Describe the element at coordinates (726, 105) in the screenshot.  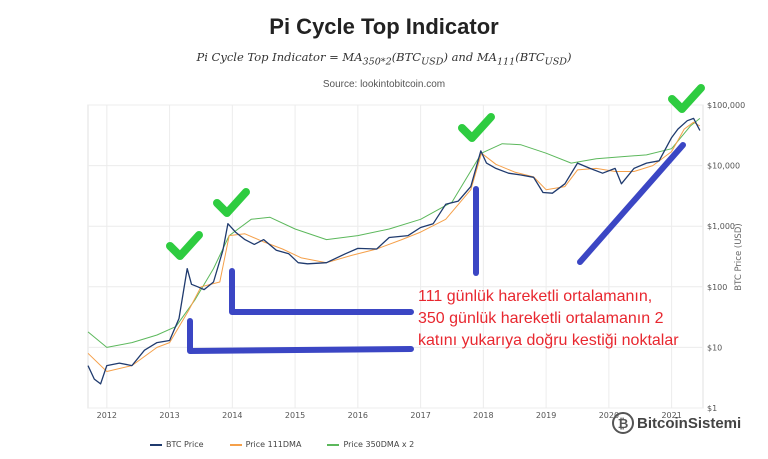
I see `y-tick-label: $100,000` at that location.